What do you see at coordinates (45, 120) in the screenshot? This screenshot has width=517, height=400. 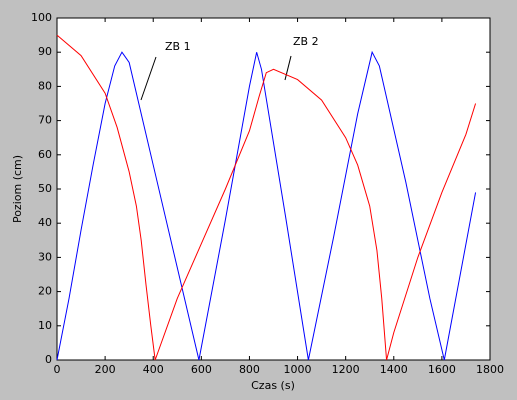 I see `y-tick-label: 70` at bounding box center [45, 120].